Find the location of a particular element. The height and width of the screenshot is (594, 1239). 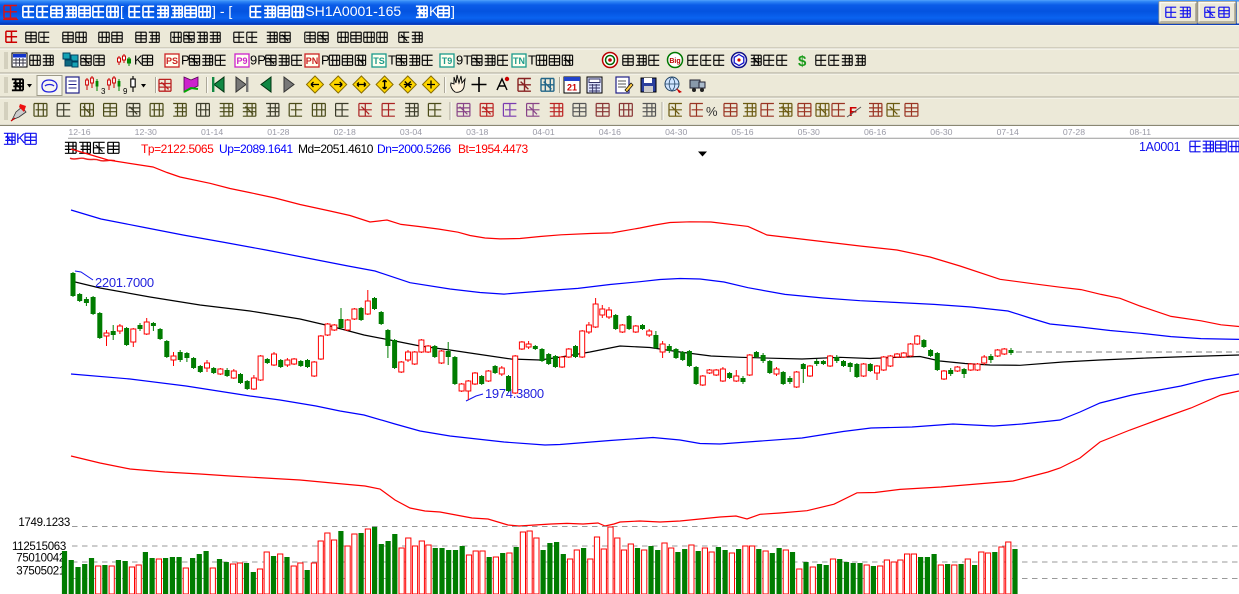

svg-text: SH1A0001-165 is located at coordinates (353, 11).